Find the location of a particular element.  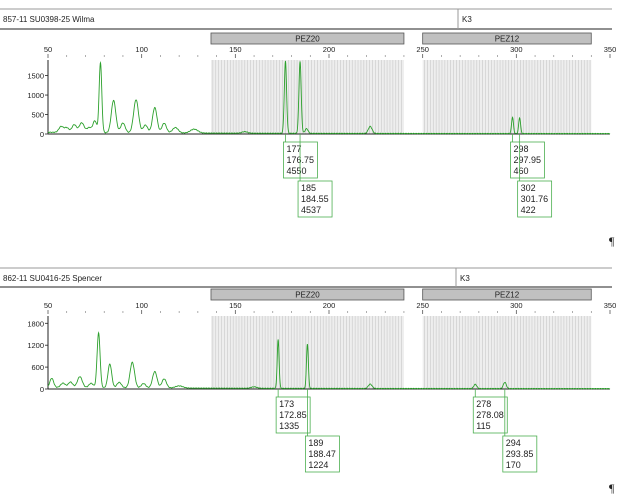

allele-size-label: 188.47 is located at coordinates (322, 454).